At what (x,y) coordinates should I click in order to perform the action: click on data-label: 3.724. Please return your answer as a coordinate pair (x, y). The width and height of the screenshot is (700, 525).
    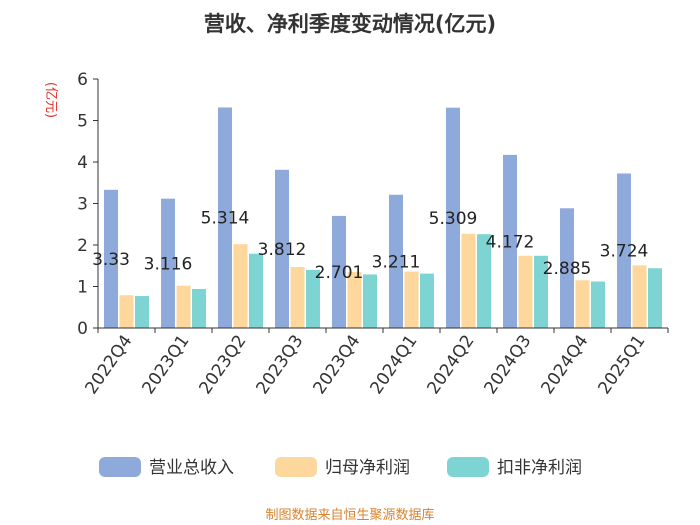
    Looking at the image, I should click on (624, 252).